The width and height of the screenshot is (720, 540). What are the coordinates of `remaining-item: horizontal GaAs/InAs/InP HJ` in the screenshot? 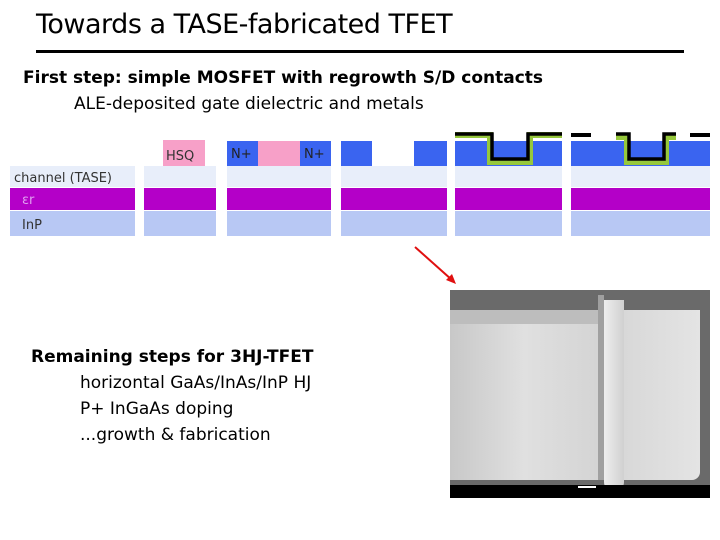 It's located at (196, 383).